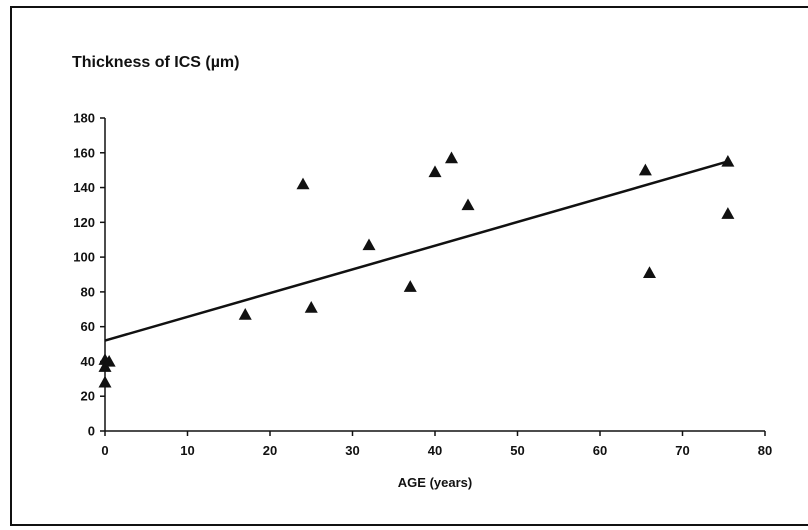 The height and width of the screenshot is (530, 808). Describe the element at coordinates (435, 482) in the screenshot. I see `x-axis-title: AGE (years)` at that location.